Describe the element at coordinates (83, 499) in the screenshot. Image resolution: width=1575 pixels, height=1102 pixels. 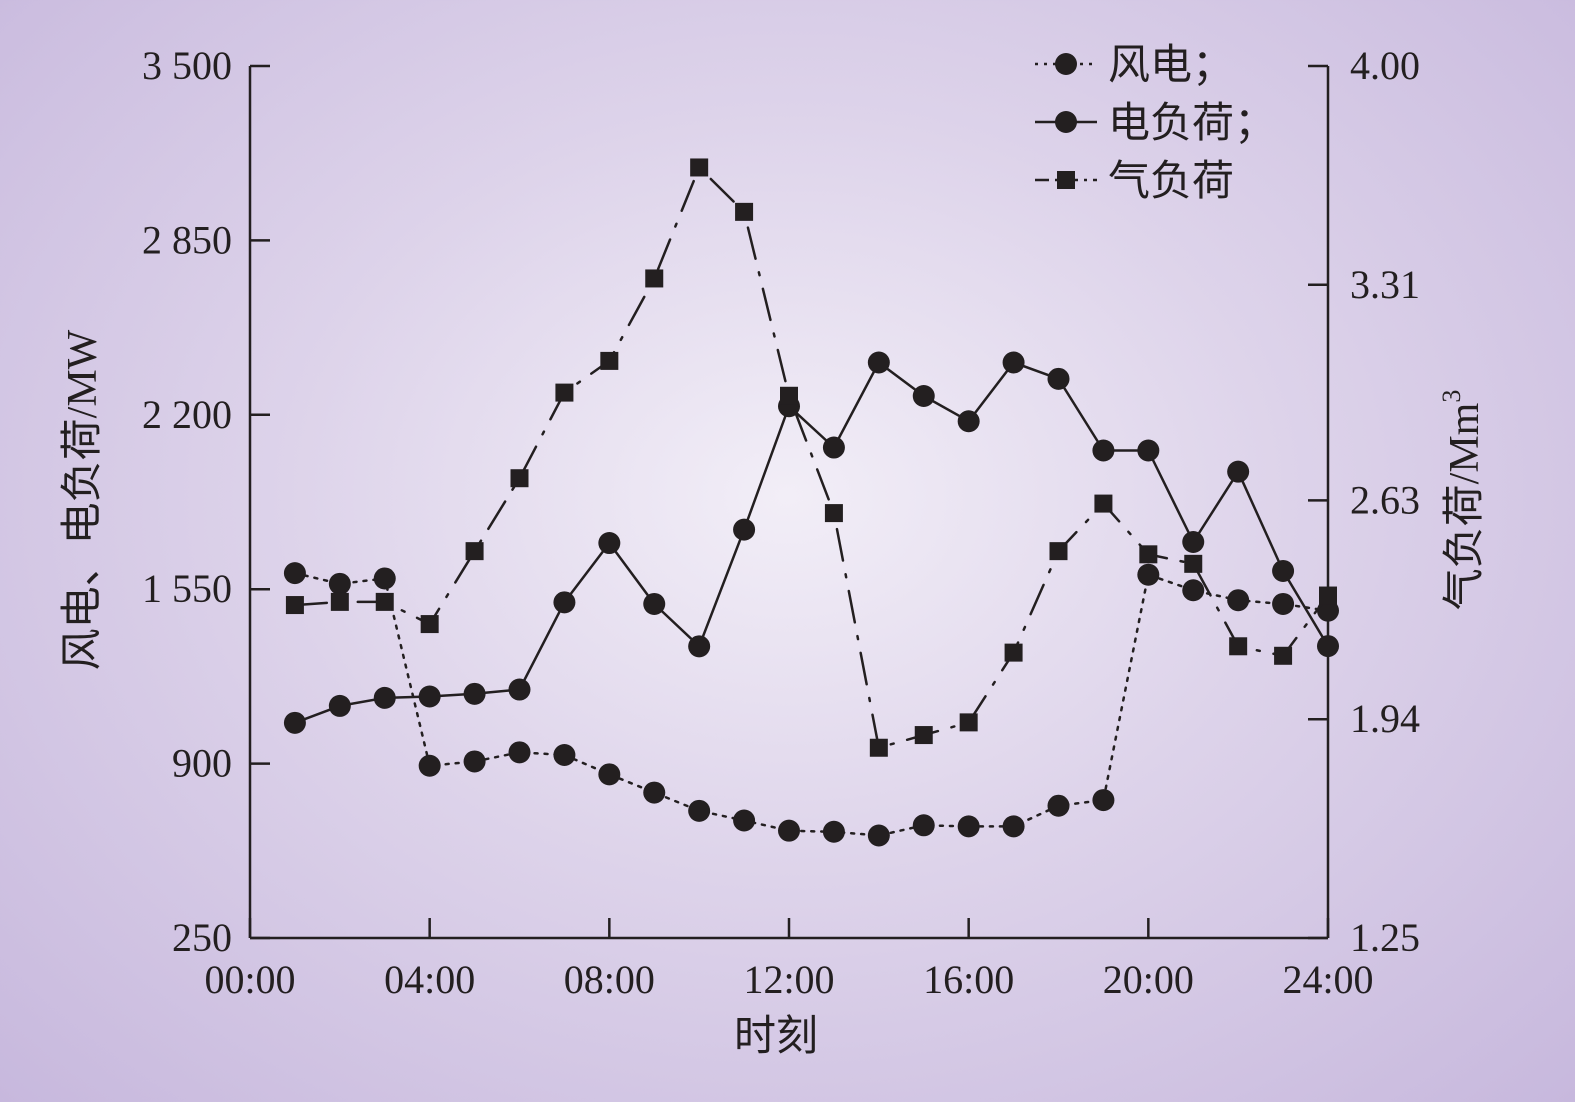
I see `y-axis-left-title: 风电、电负荷/MW` at that location.